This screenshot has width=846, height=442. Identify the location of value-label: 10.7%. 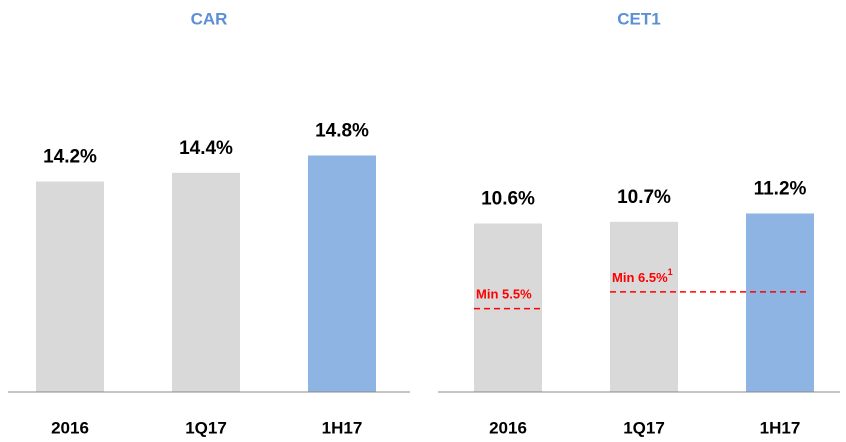
(644, 197).